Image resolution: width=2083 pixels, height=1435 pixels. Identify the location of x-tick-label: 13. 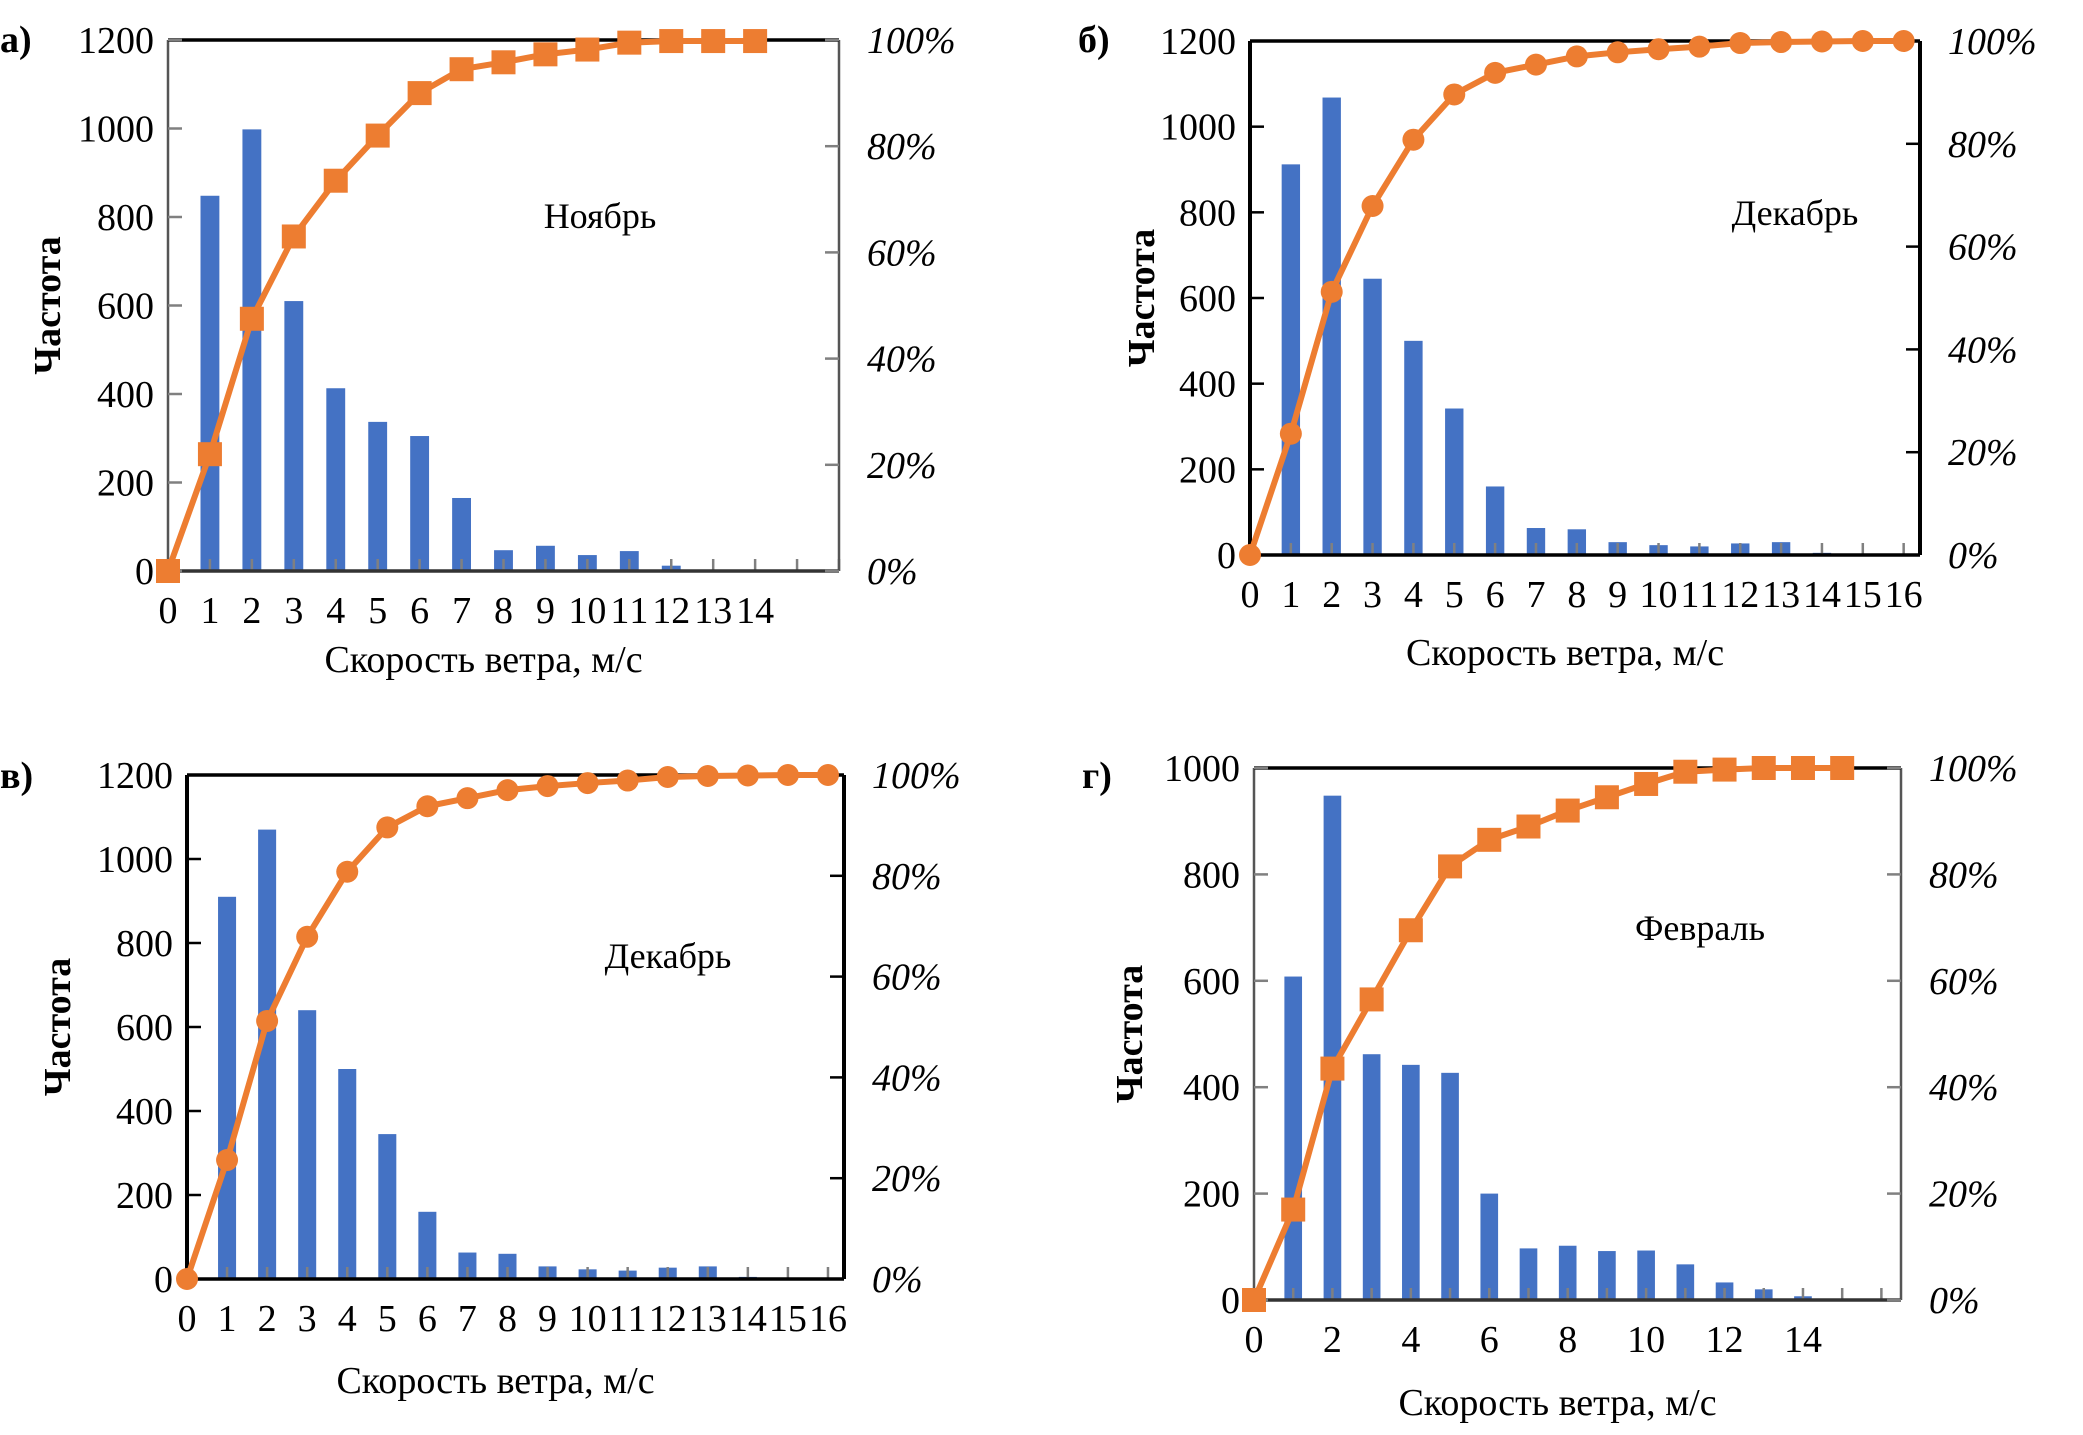
(1781, 595).